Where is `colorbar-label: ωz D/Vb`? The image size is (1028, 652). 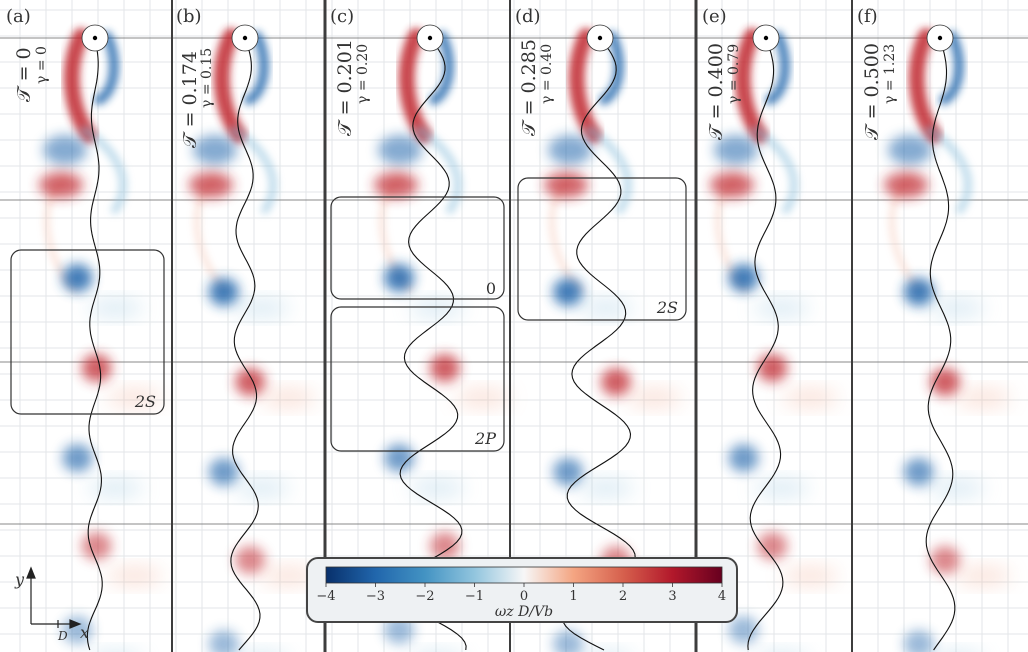 colorbar-label: ωz D/Vb is located at coordinates (524, 612).